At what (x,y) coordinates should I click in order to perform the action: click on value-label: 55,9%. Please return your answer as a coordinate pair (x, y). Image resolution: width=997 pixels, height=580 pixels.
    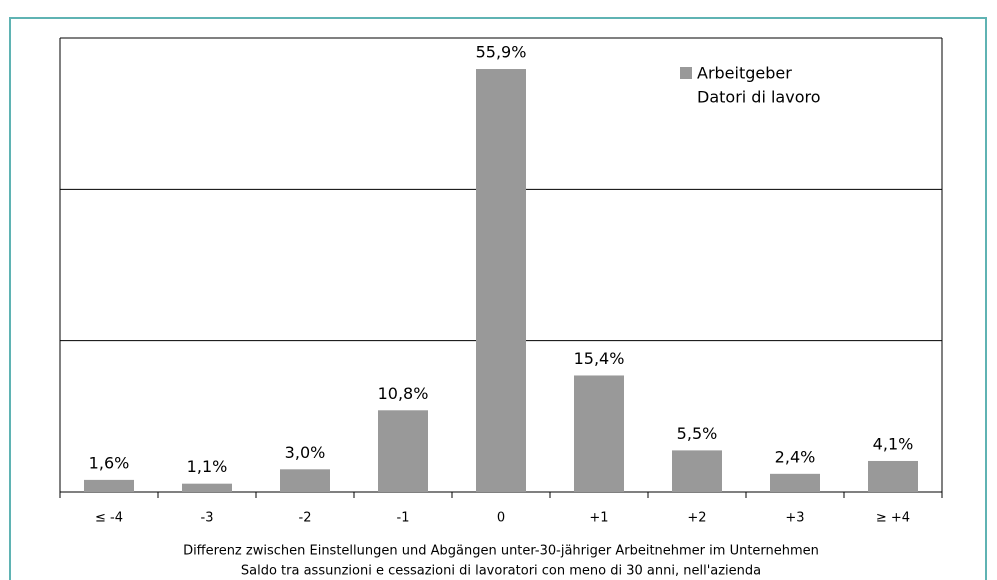
    Looking at the image, I should click on (501, 52).